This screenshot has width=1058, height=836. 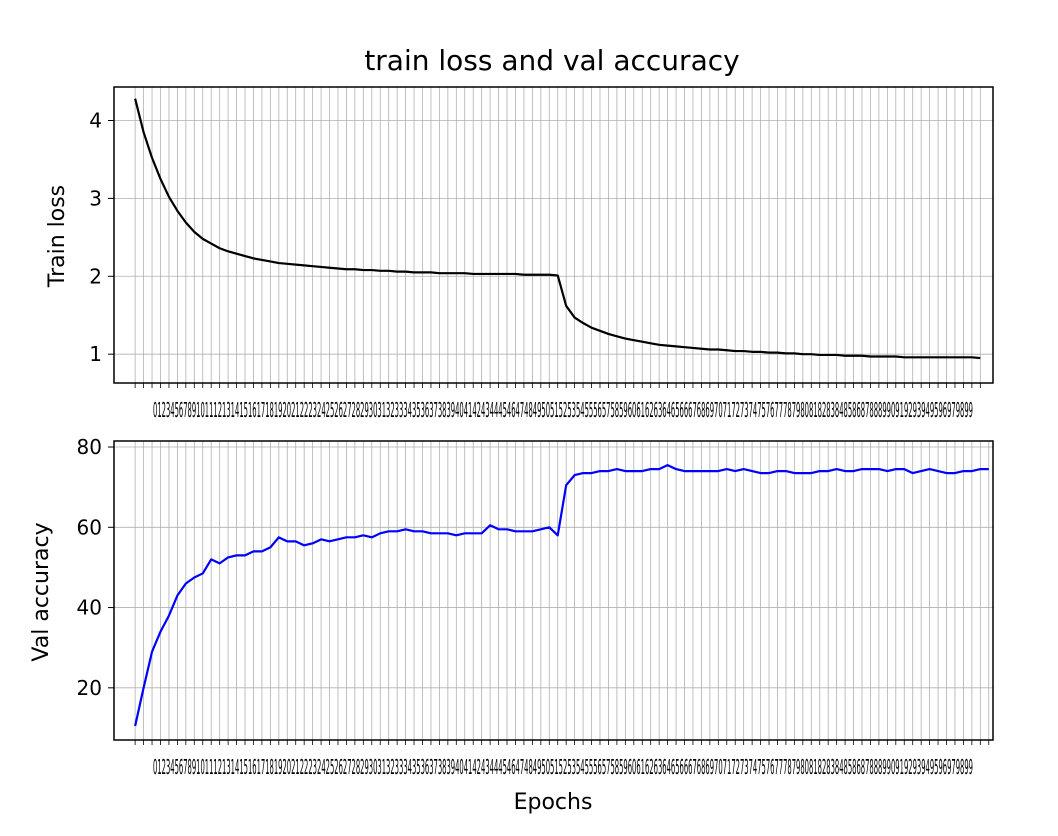 I want to click on train-loss-y-tick-label: 1, so click(x=95, y=354).